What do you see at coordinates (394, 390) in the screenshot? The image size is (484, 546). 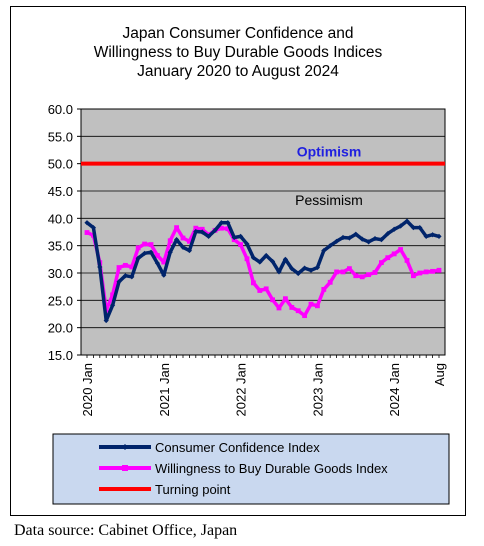 I see `x-tick-label: 2024 Jan` at bounding box center [394, 390].